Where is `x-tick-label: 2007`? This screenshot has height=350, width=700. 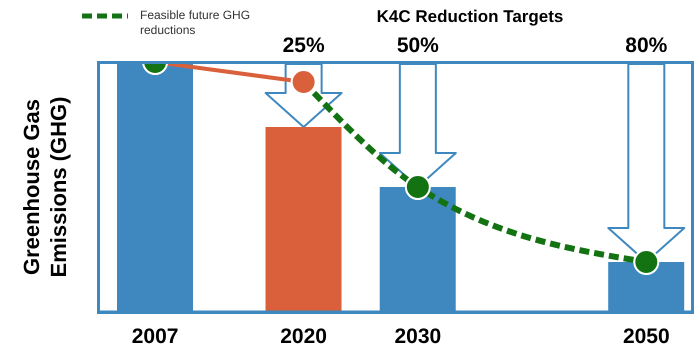 x-tick-label: 2007 is located at coordinates (155, 336).